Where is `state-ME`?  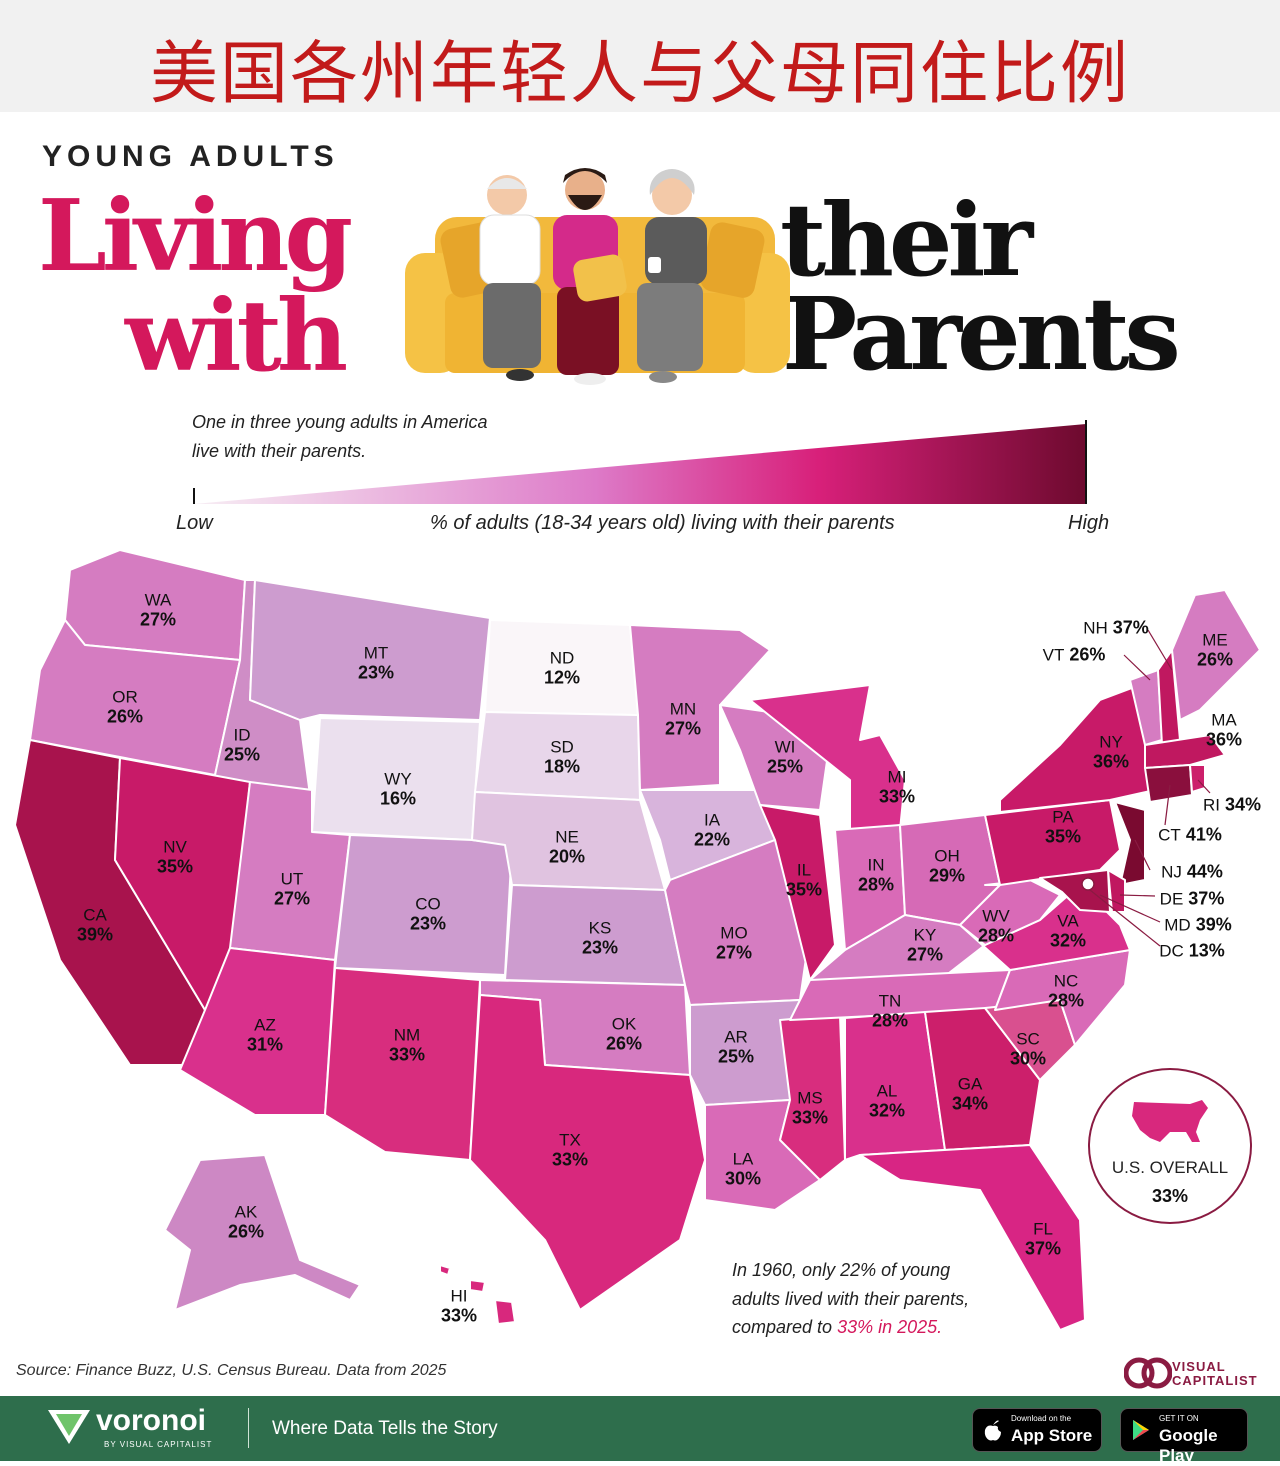 state-ME is located at coordinates (1216, 655).